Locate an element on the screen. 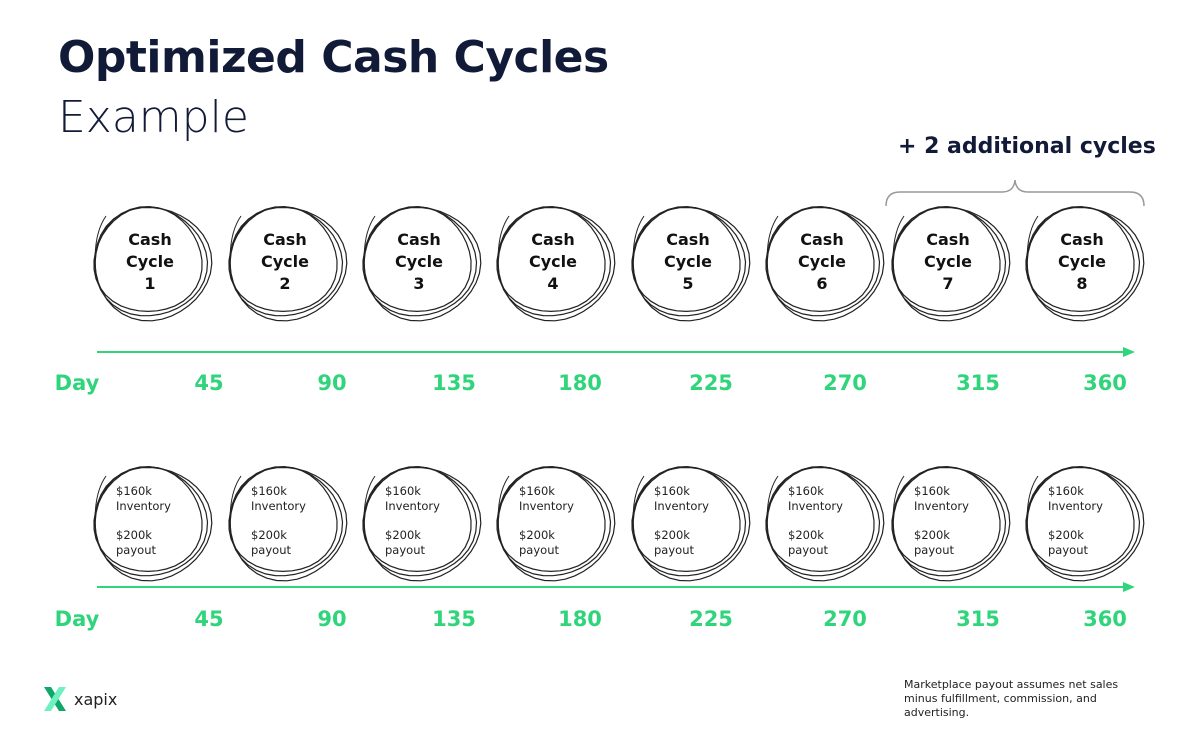  cash-cycle-5: Cash Cycle 5 is located at coordinates (691, 264).